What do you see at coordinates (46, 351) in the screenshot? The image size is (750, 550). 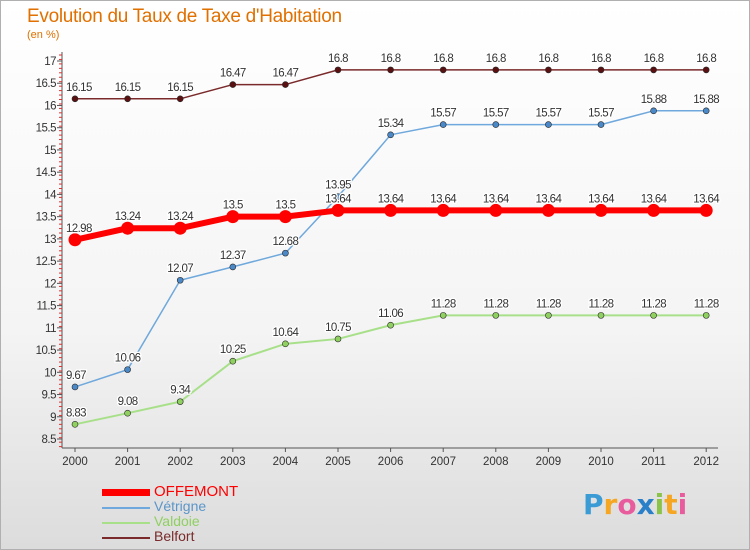 I see `y-tick-label: 10.5` at bounding box center [46, 351].